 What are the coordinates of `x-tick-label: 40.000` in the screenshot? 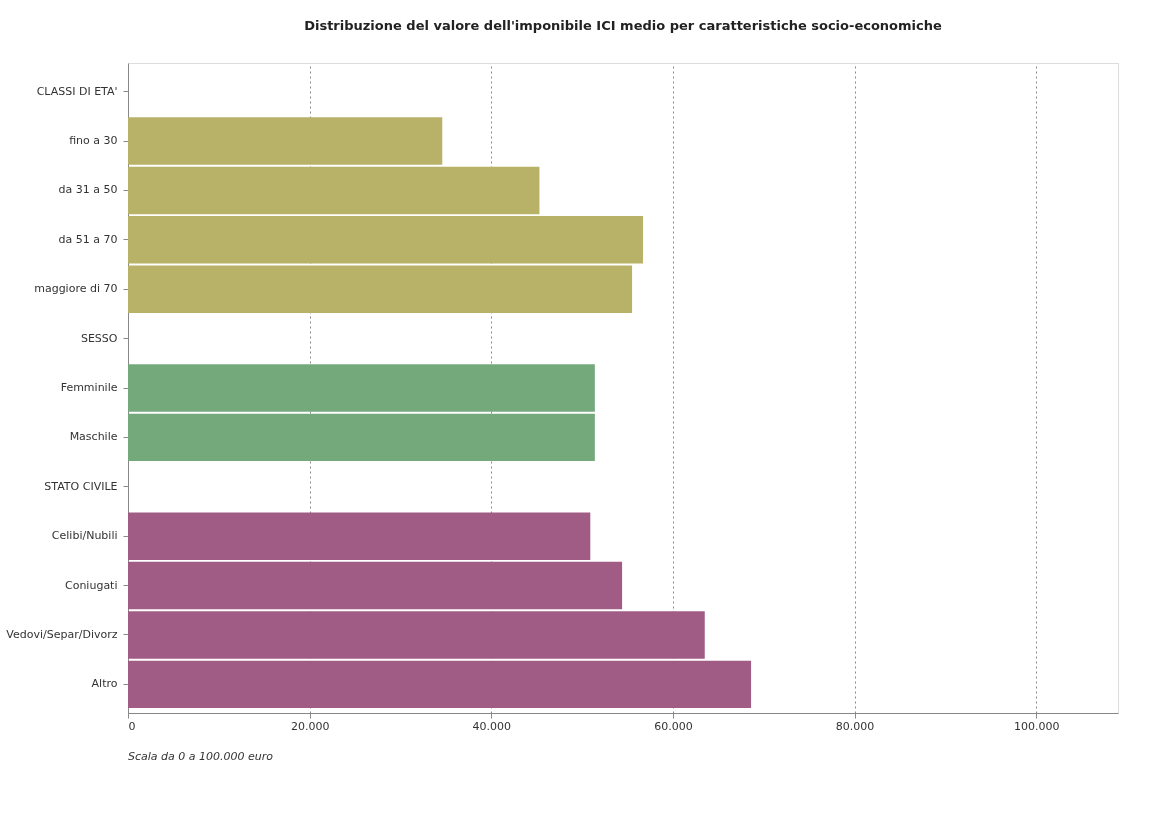 It's located at (492, 726).